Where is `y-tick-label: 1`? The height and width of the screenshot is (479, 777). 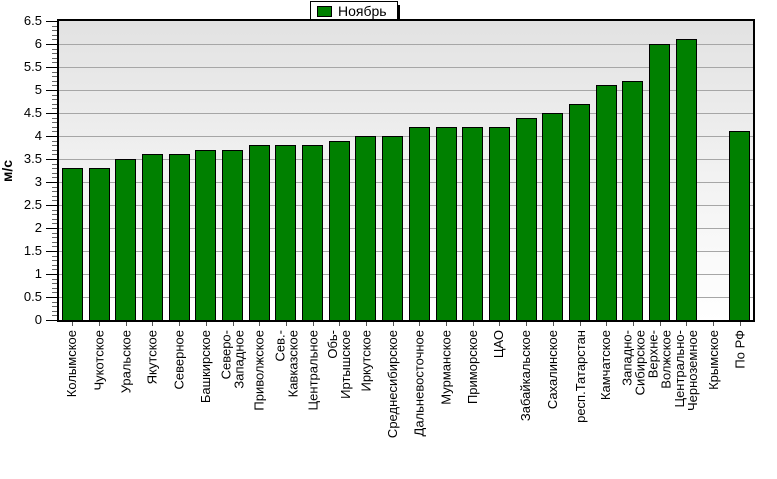 y-tick-label: 1 is located at coordinates (38, 273).